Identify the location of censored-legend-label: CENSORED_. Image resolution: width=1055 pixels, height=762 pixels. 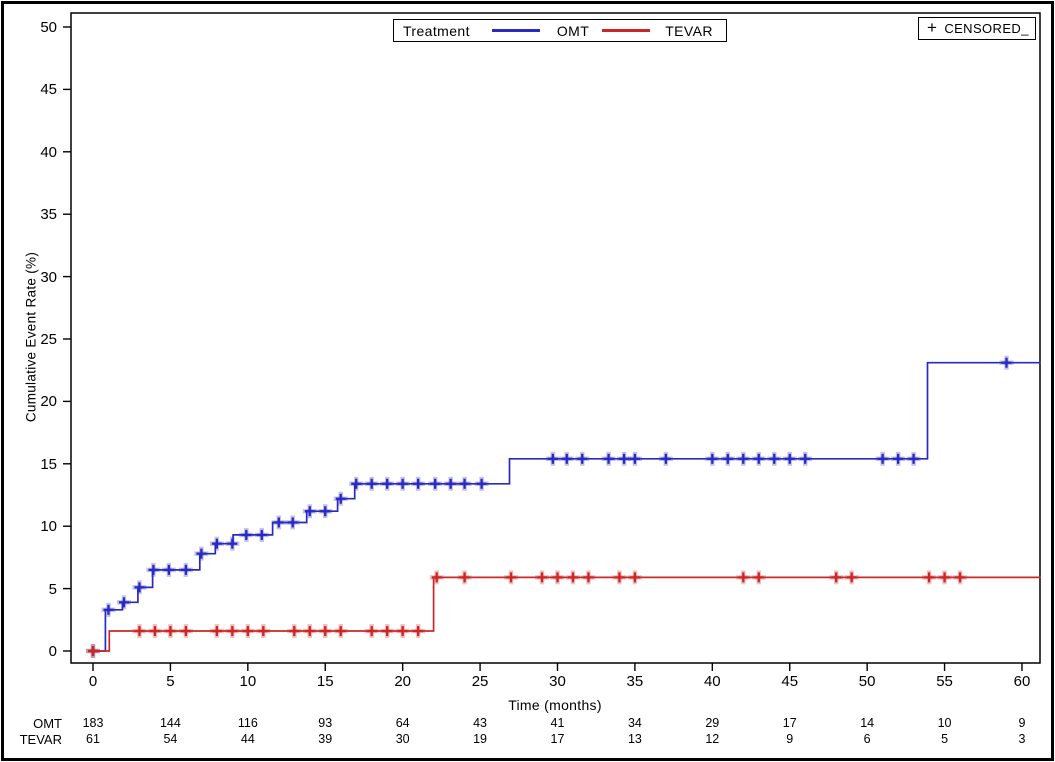
(986, 28).